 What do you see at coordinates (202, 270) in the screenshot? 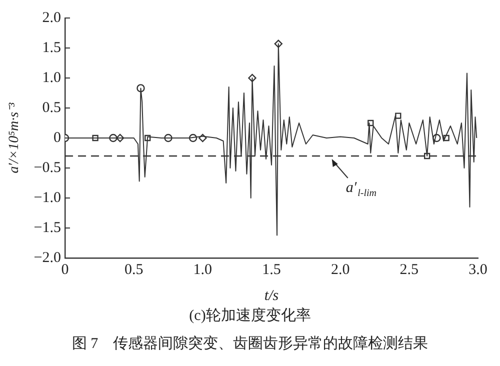
I see `x-tick-label: 1.0` at bounding box center [202, 270].